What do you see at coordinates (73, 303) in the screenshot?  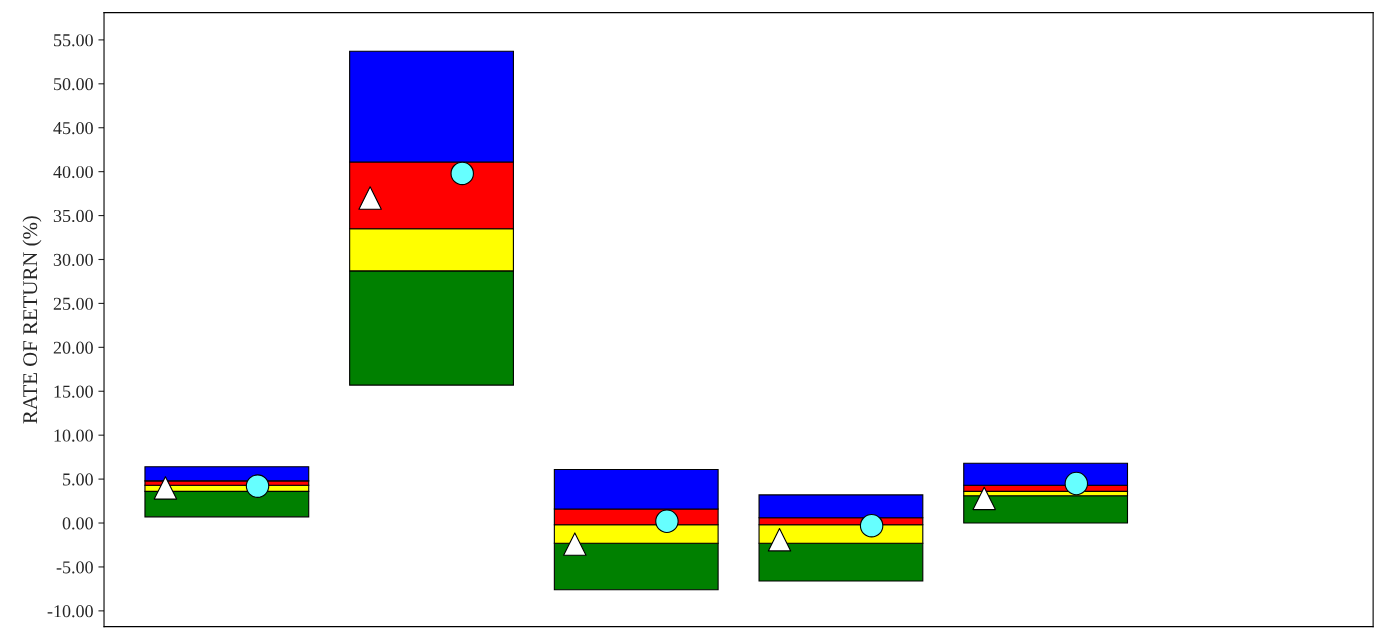 I see `y-tick-label: 25.00` at bounding box center [73, 303].